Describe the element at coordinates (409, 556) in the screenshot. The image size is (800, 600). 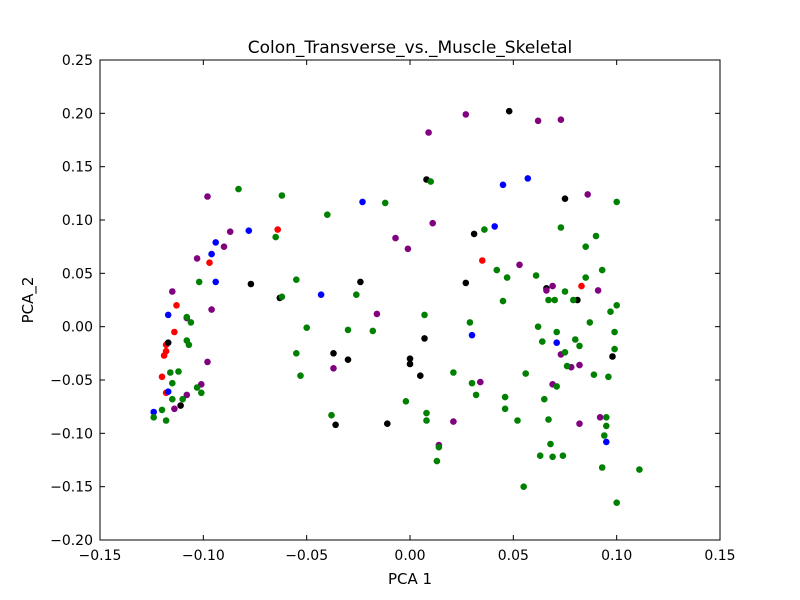
I see `x-tick-label: 0.00` at that location.